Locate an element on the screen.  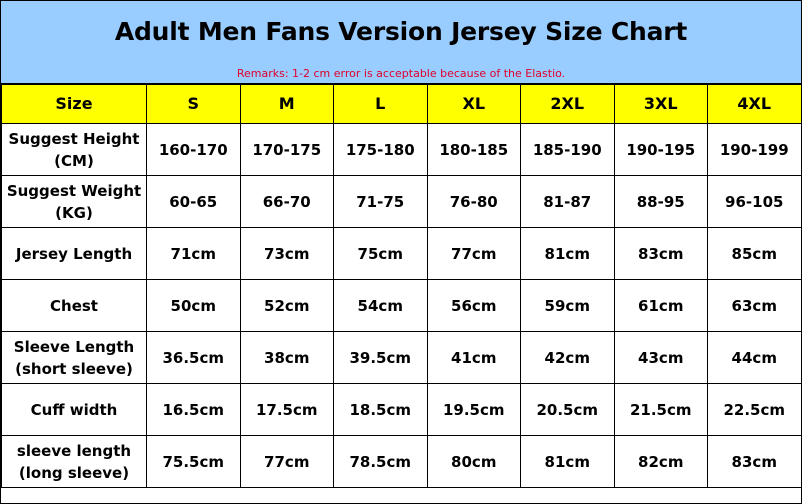
table-cell: 66-70 is located at coordinates (286, 201).